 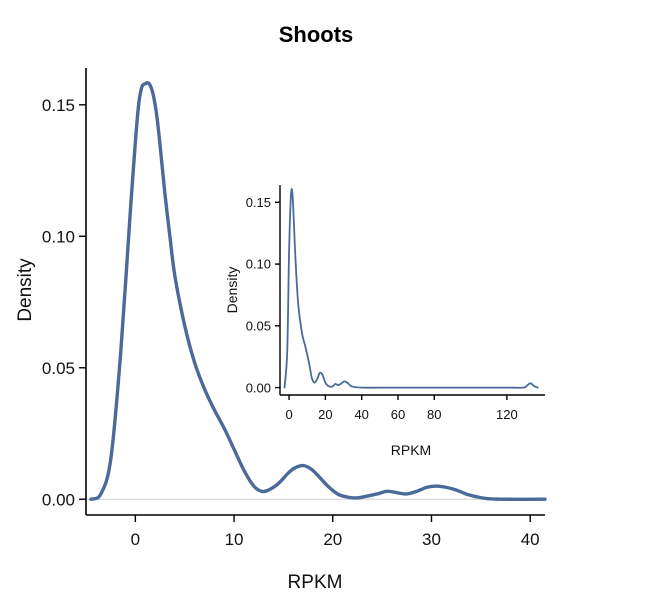 What do you see at coordinates (332, 539) in the screenshot?
I see `x-tick-label: 20` at bounding box center [332, 539].